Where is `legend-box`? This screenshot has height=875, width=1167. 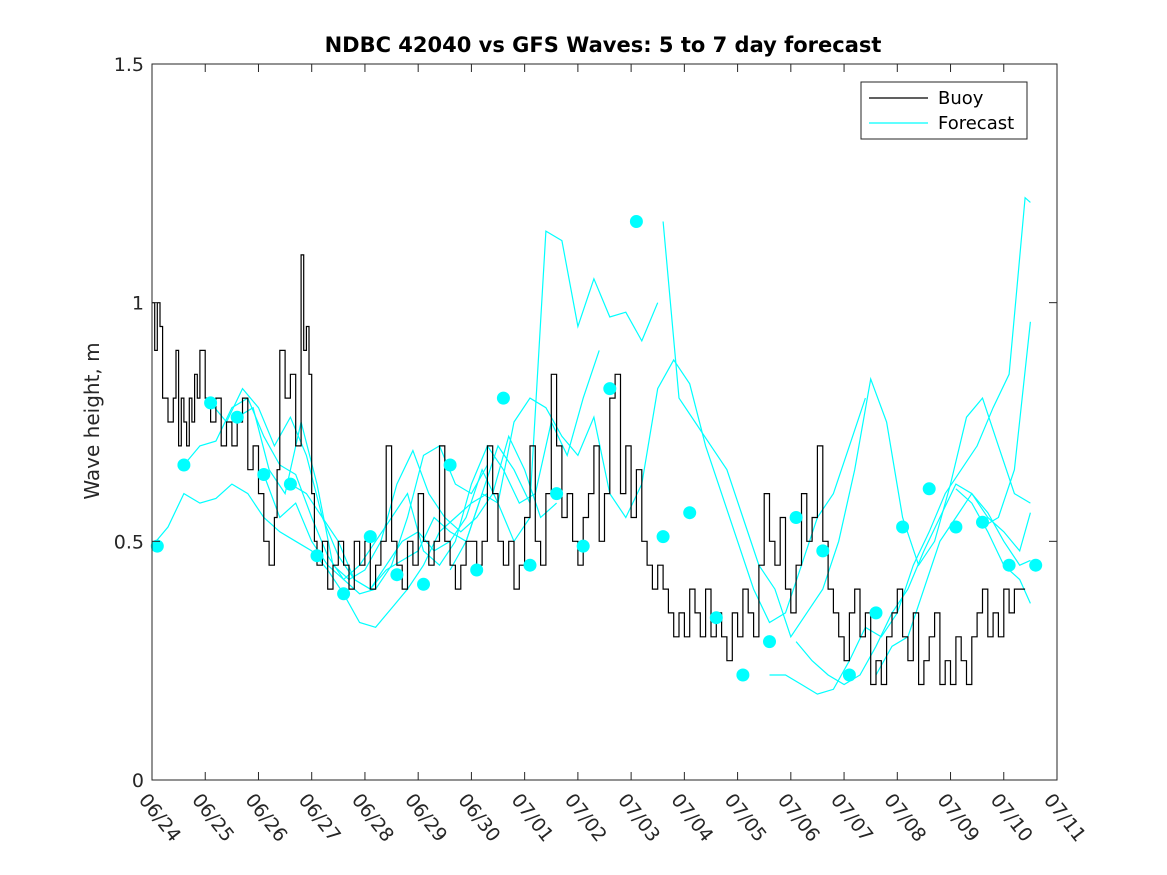 legend-box is located at coordinates (944, 110).